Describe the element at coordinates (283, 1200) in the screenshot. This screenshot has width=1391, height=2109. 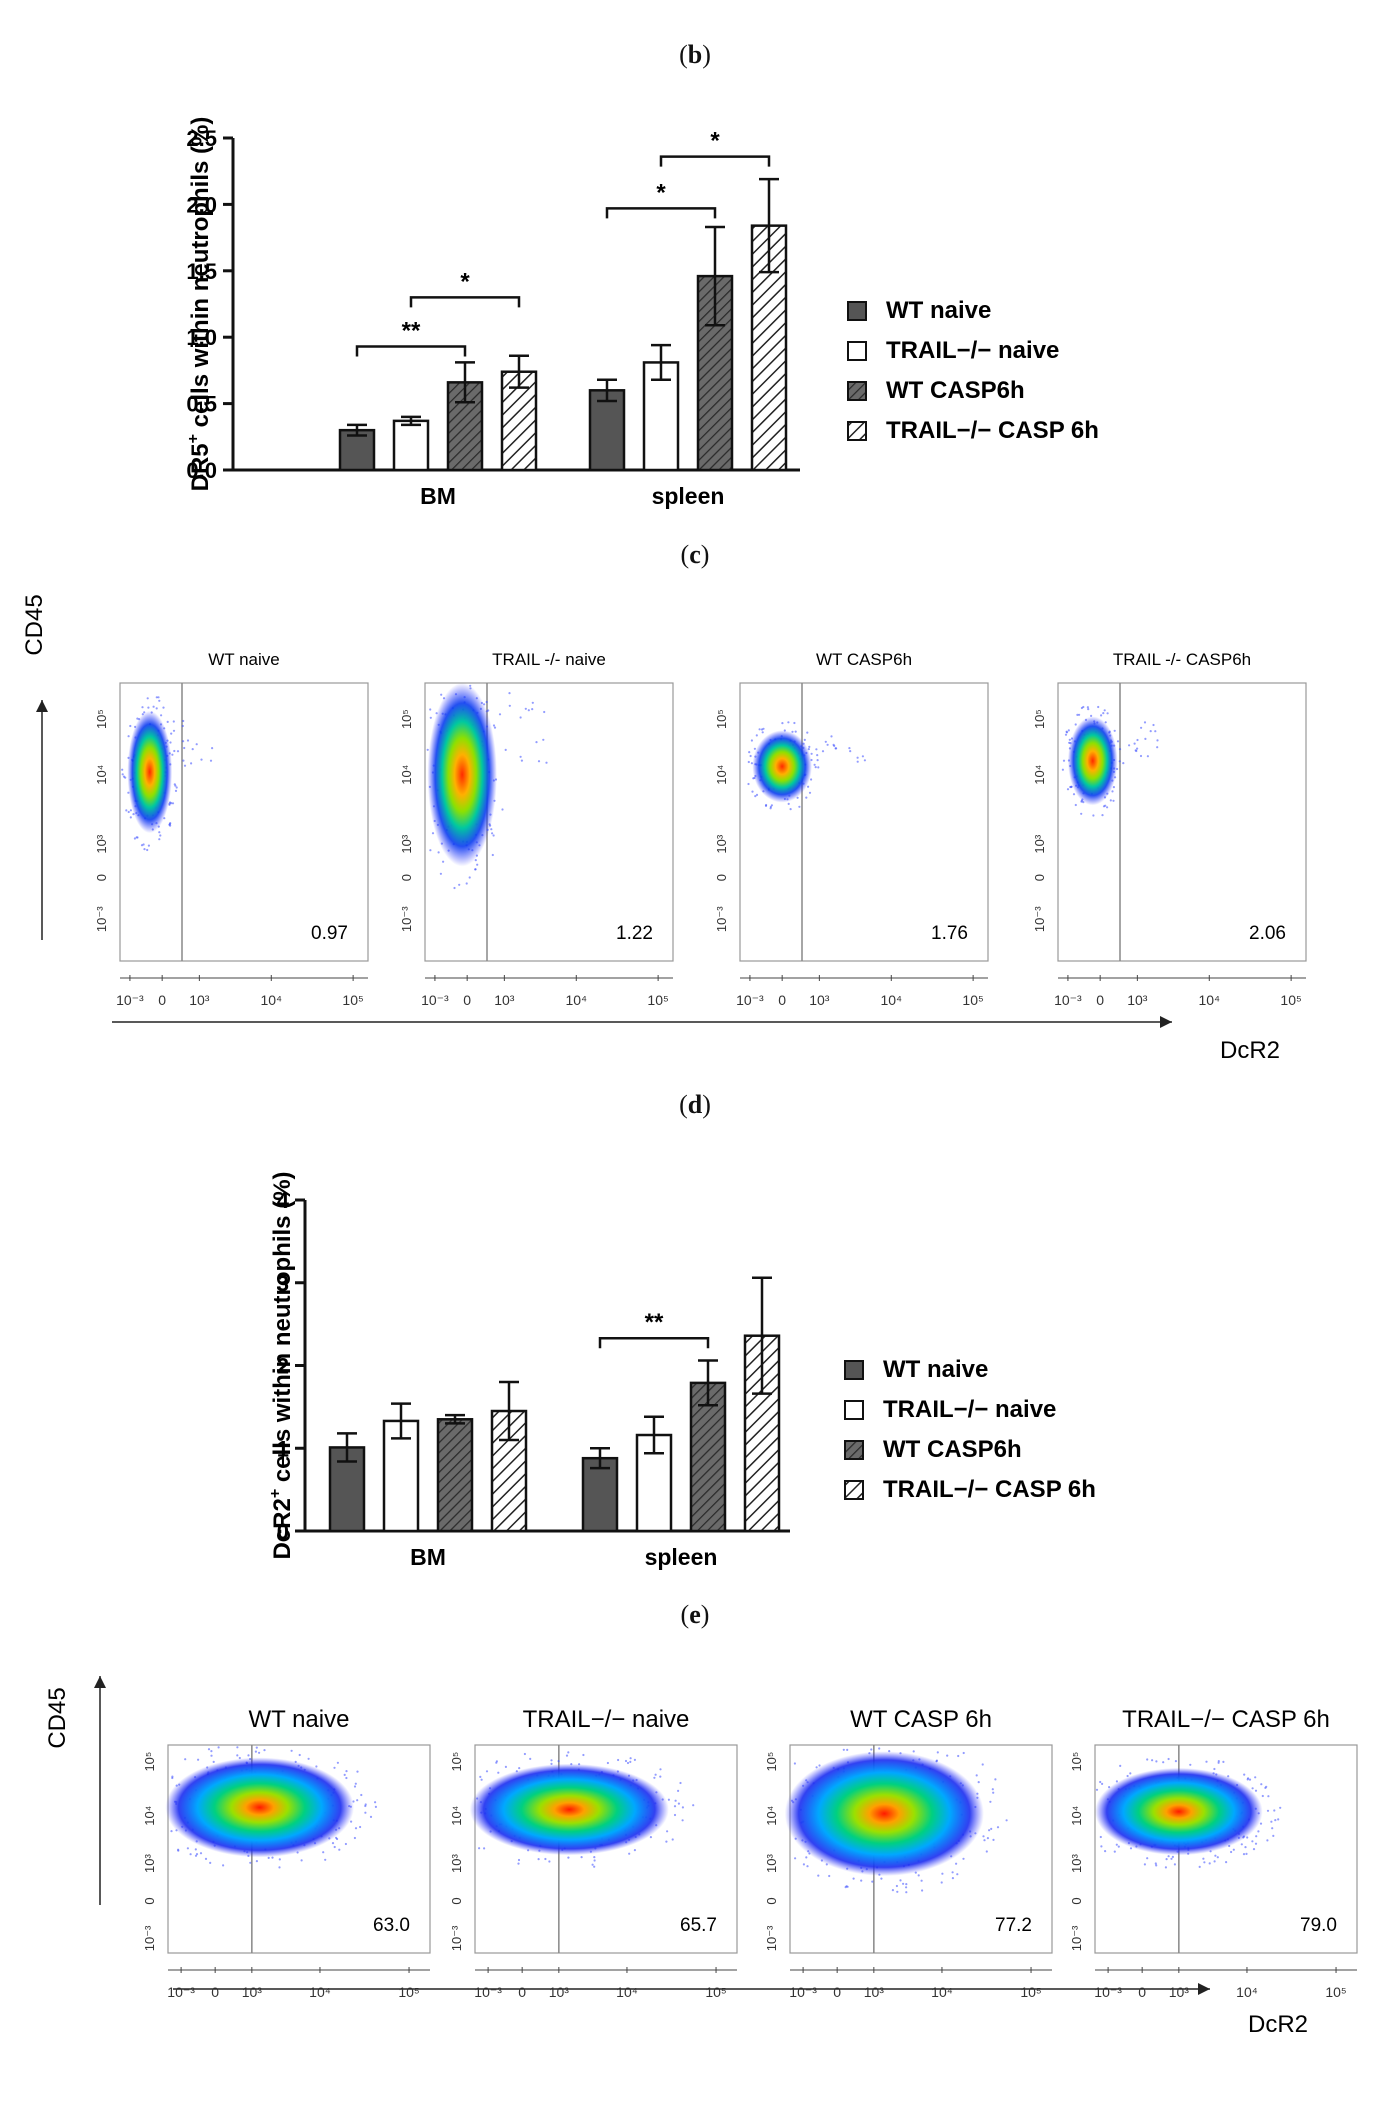
I see `y-tick-label: 4` at that location.